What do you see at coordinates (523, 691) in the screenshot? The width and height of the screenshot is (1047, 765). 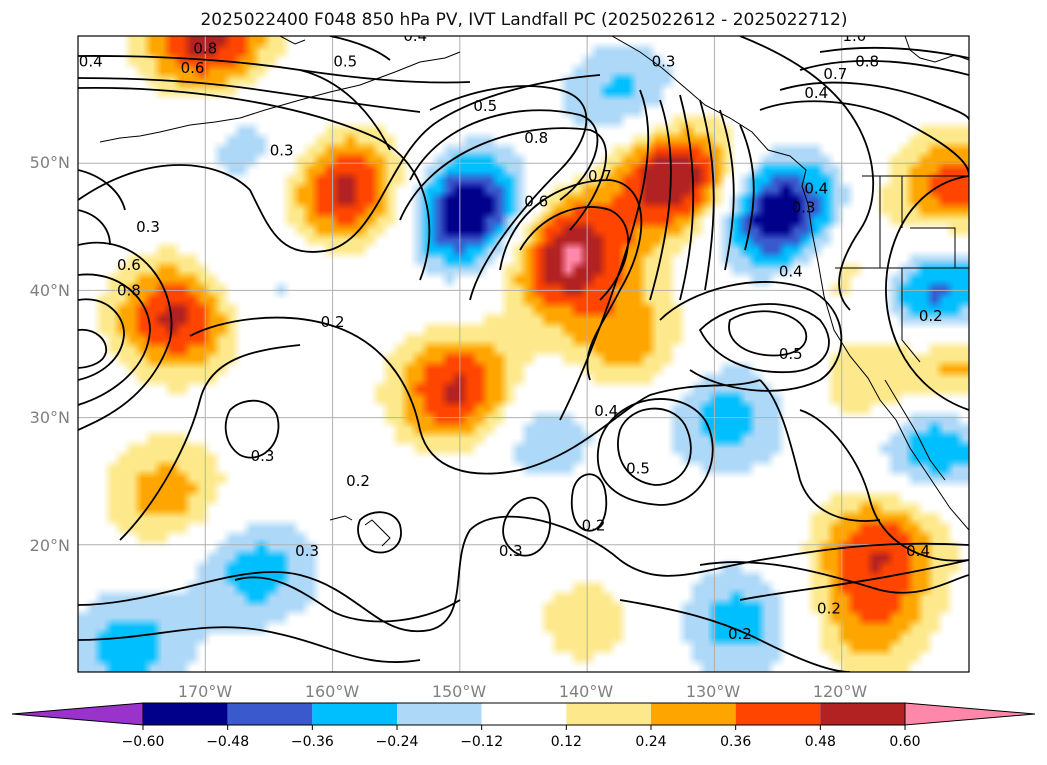 I see `x-axis: 170°W 160°W 150°W 140°W 130°W 120°W` at bounding box center [523, 691].